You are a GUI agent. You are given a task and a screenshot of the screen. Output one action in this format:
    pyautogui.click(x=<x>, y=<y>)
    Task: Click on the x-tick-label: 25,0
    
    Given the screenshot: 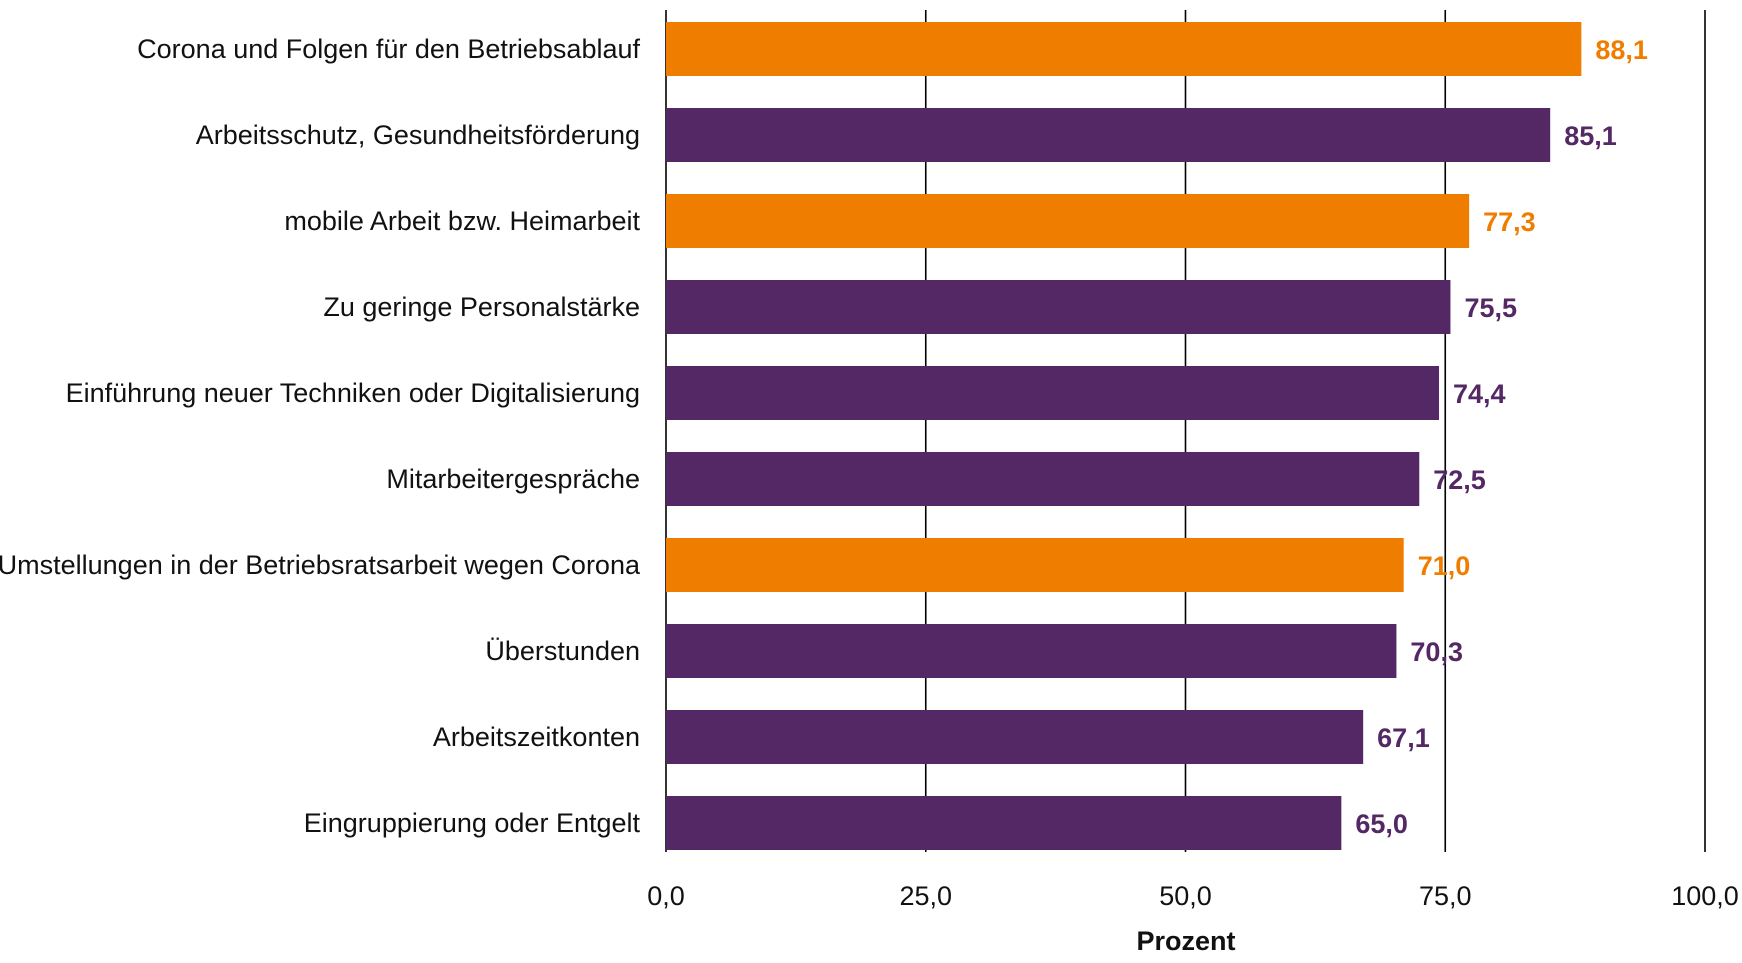 What is the action you would take?
    pyautogui.click(x=925, y=896)
    